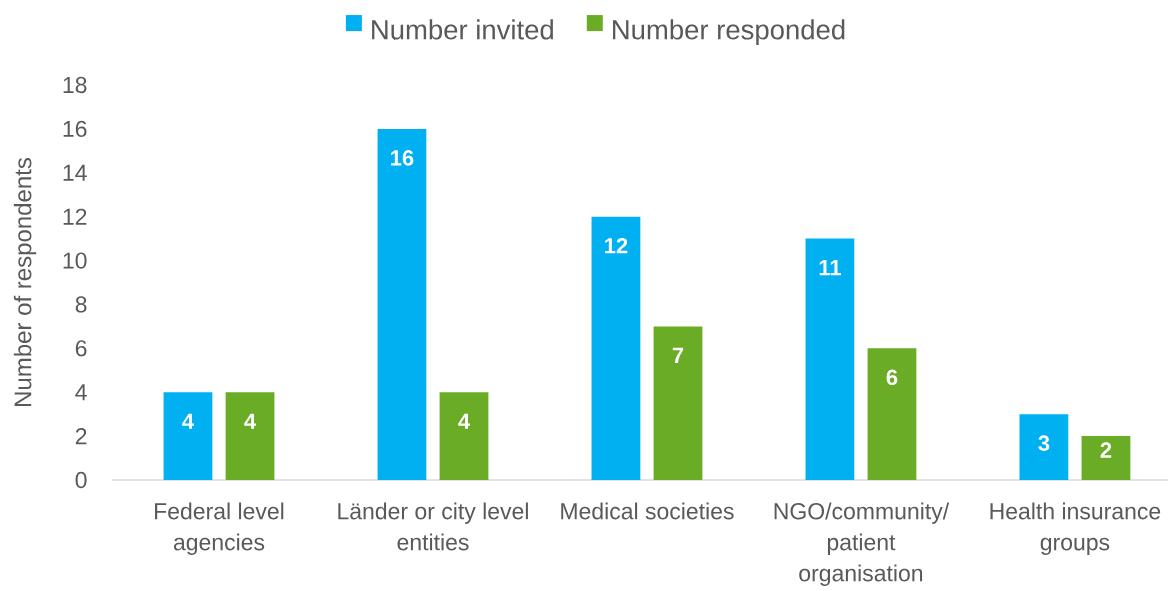 Image resolution: width=1170 pixels, height=591 pixels. Describe the element at coordinates (830, 268) in the screenshot. I see `data-label: 11` at that location.